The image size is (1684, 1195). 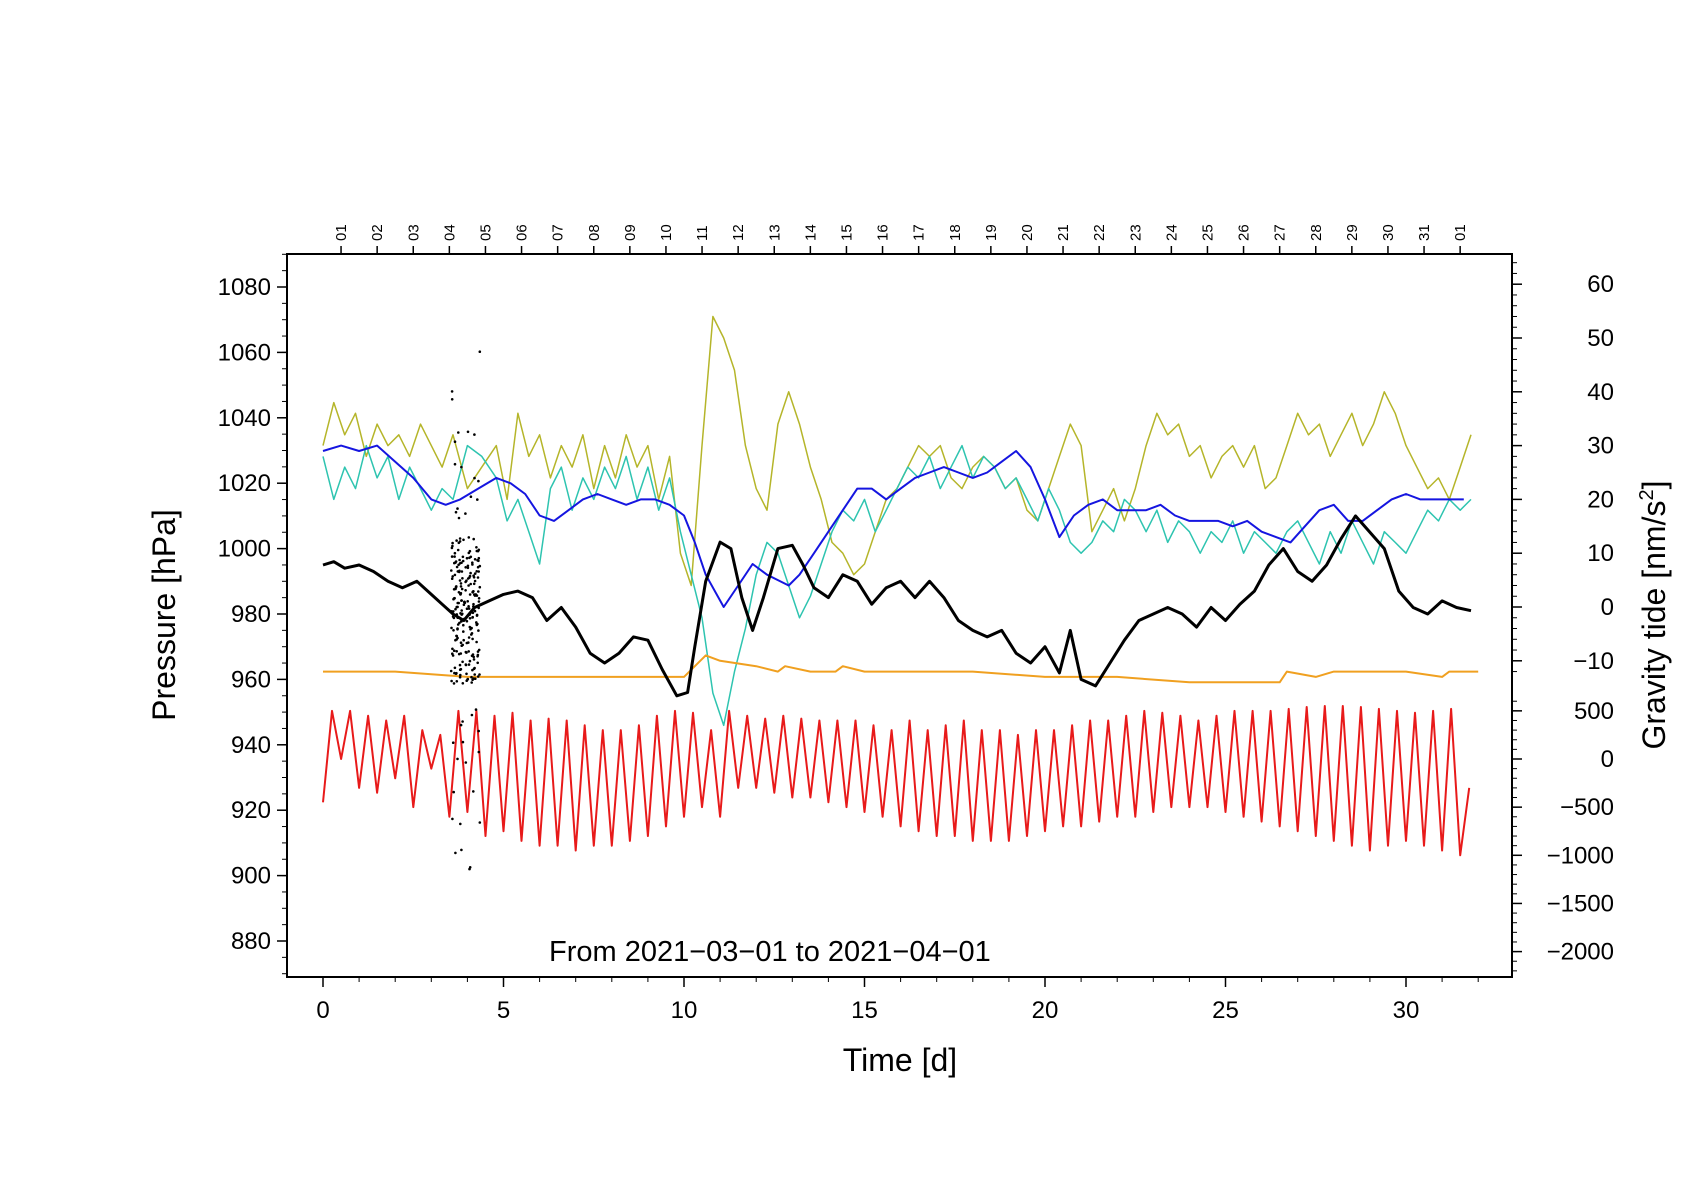 I want to click on day-label: 09, so click(x=630, y=232).